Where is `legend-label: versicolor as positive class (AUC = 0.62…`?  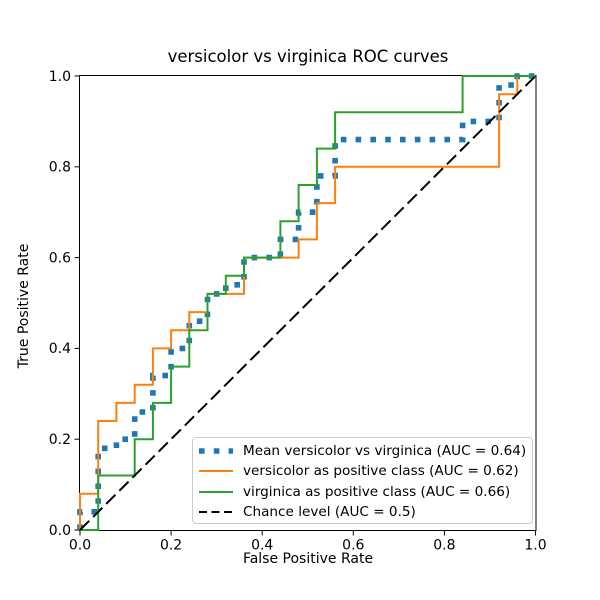
legend-label: versicolor as positive class (AUC = 0.62… is located at coordinates (381, 471).